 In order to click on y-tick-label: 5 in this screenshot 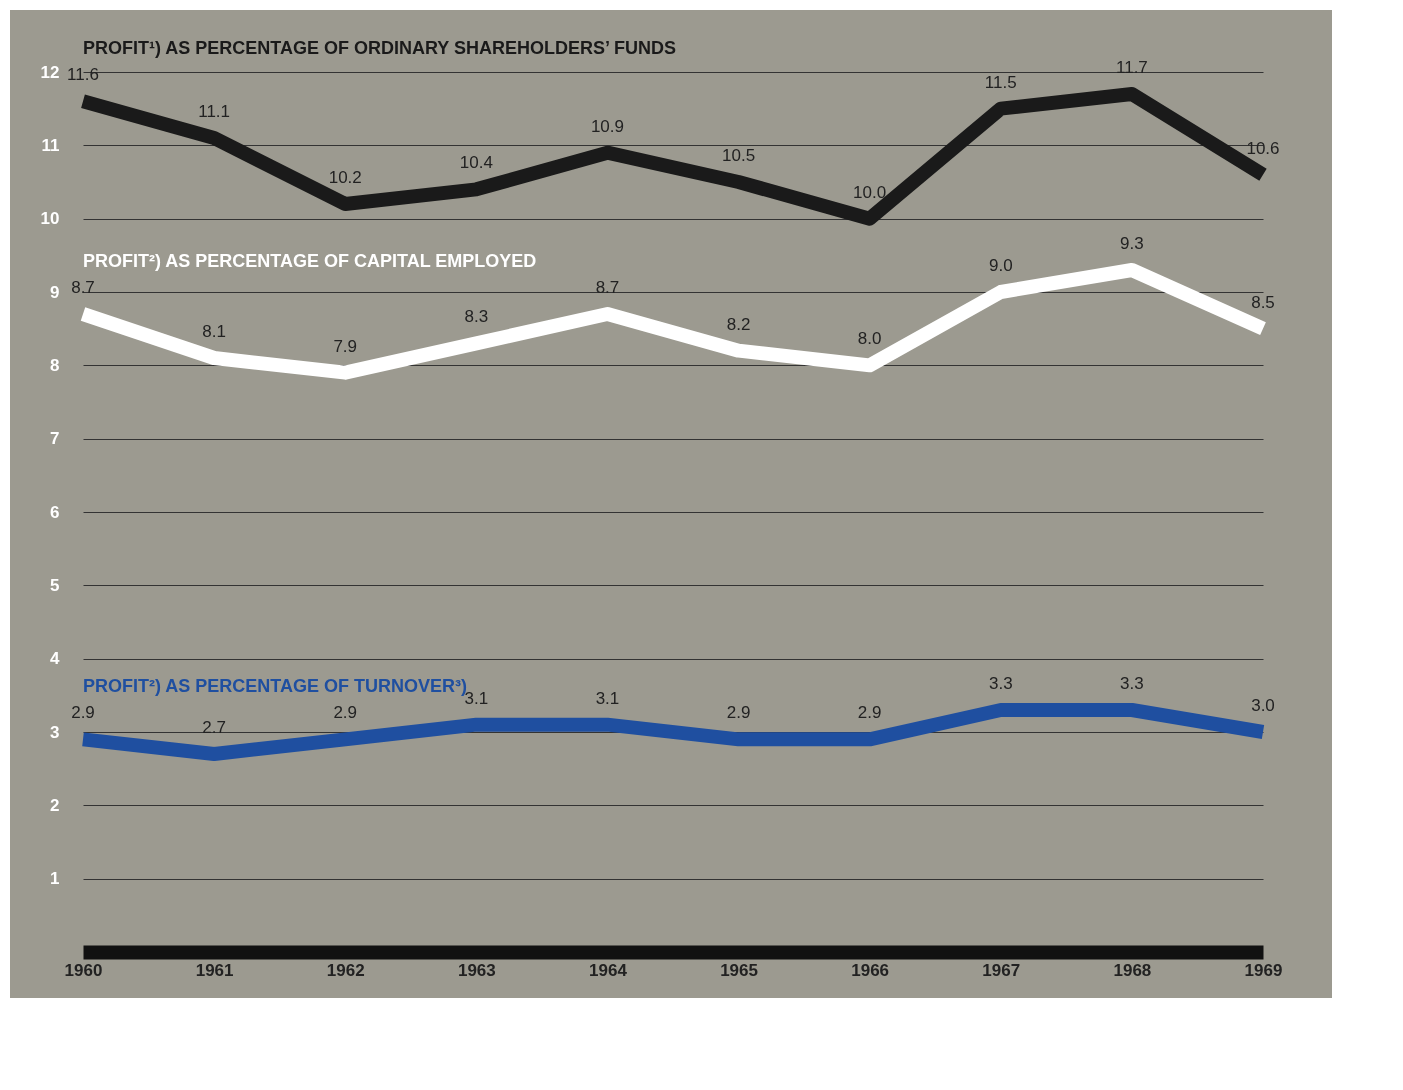, I will do `click(55, 585)`.